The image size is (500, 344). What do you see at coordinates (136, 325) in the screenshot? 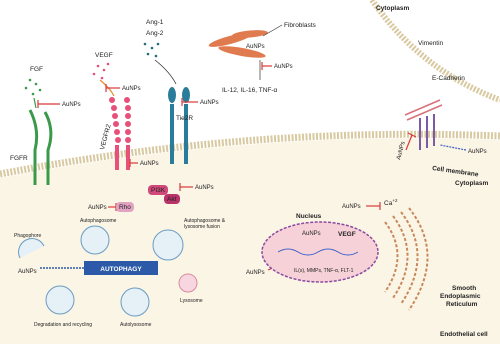
I see `stage-label: Autolysosome` at bounding box center [136, 325].